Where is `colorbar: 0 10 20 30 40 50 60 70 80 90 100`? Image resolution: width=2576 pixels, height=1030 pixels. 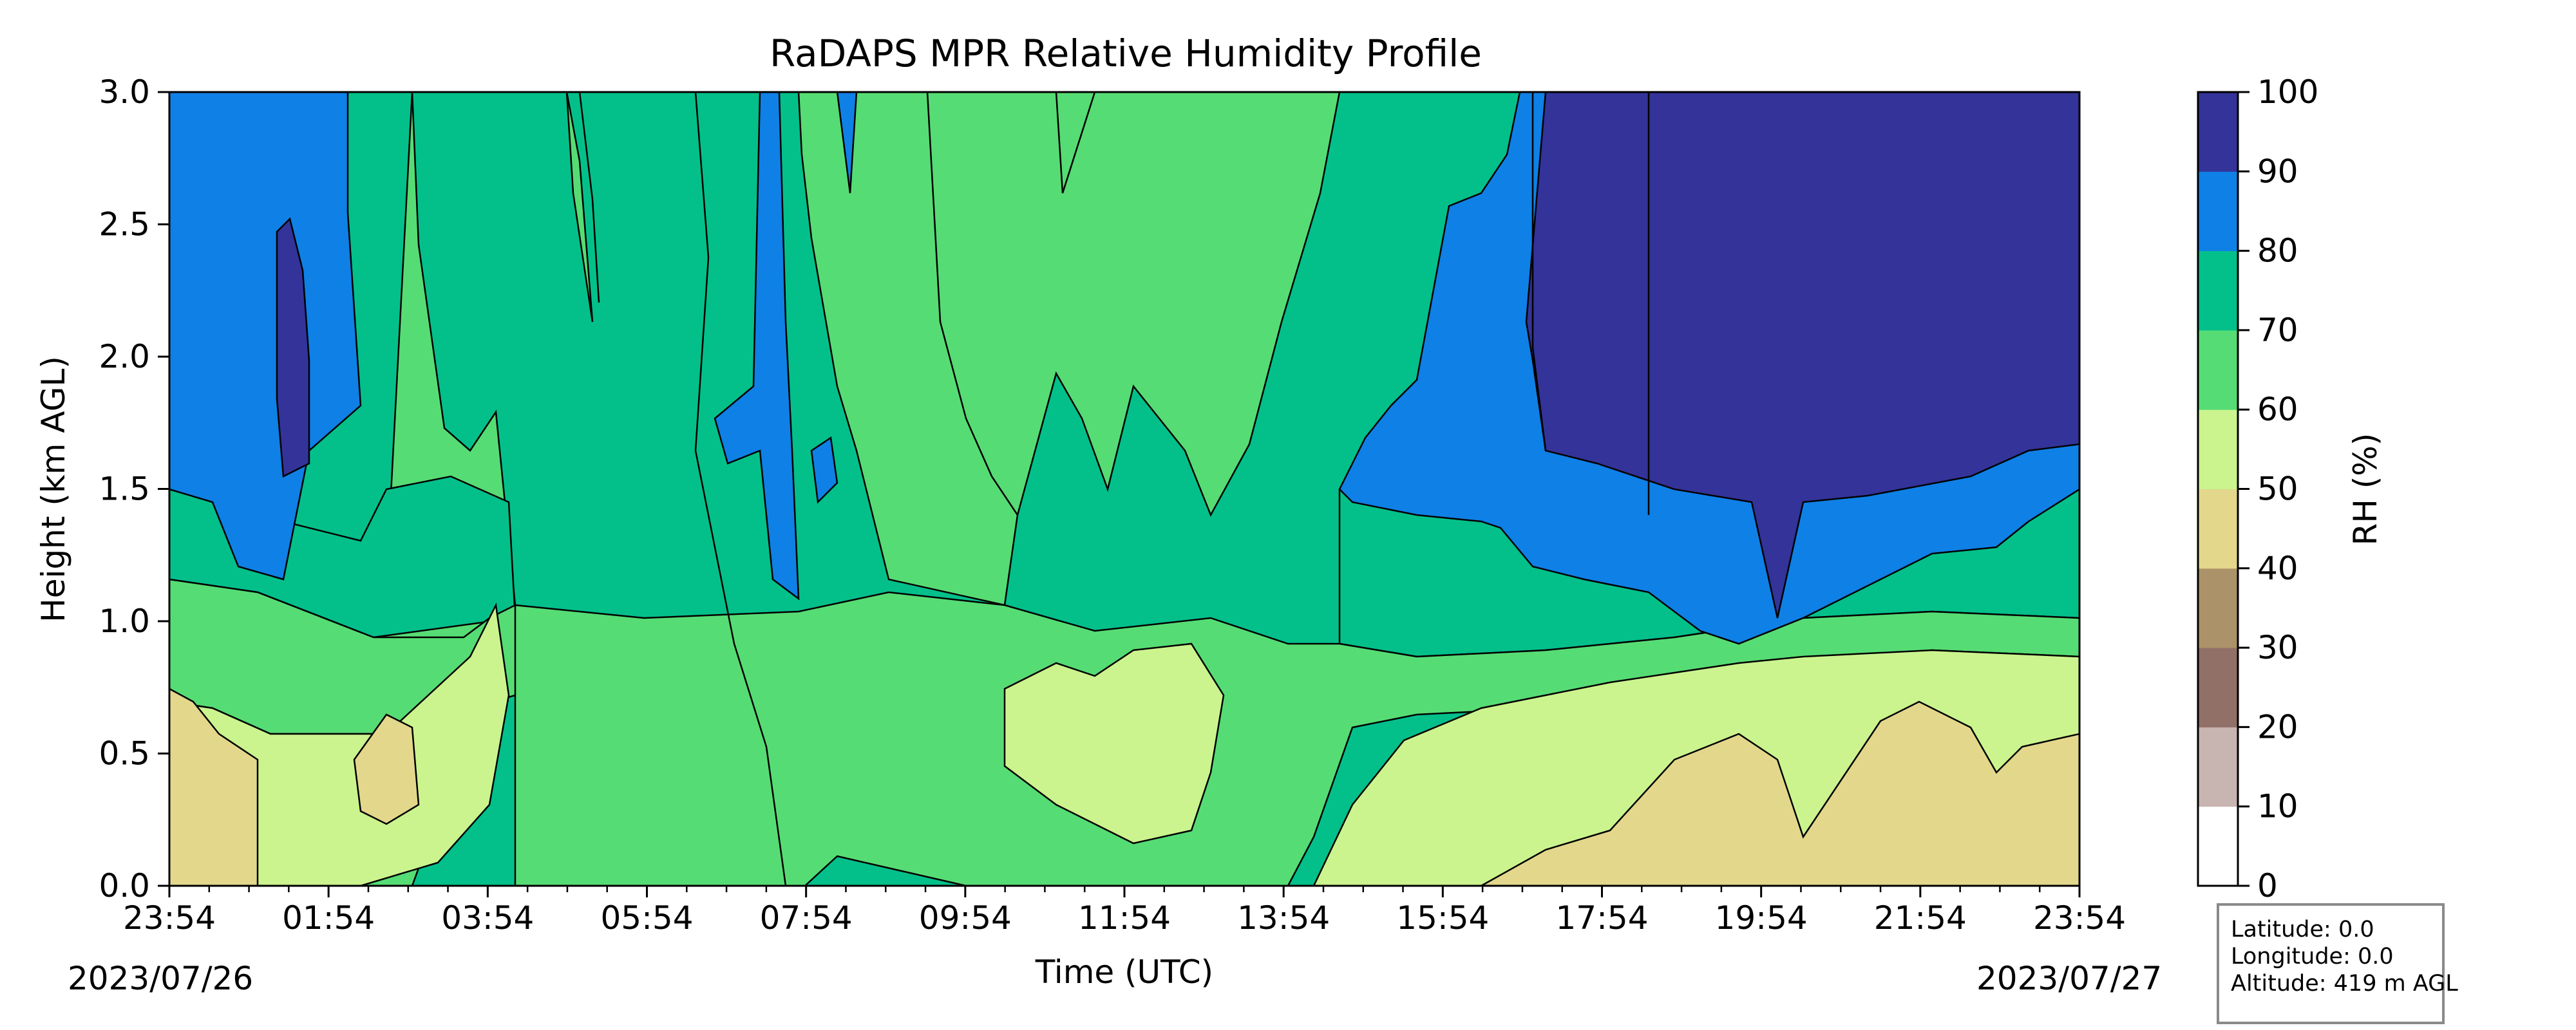
colorbar: 0 10 20 30 40 50 60 70 80 90 100 is located at coordinates (2258, 489).